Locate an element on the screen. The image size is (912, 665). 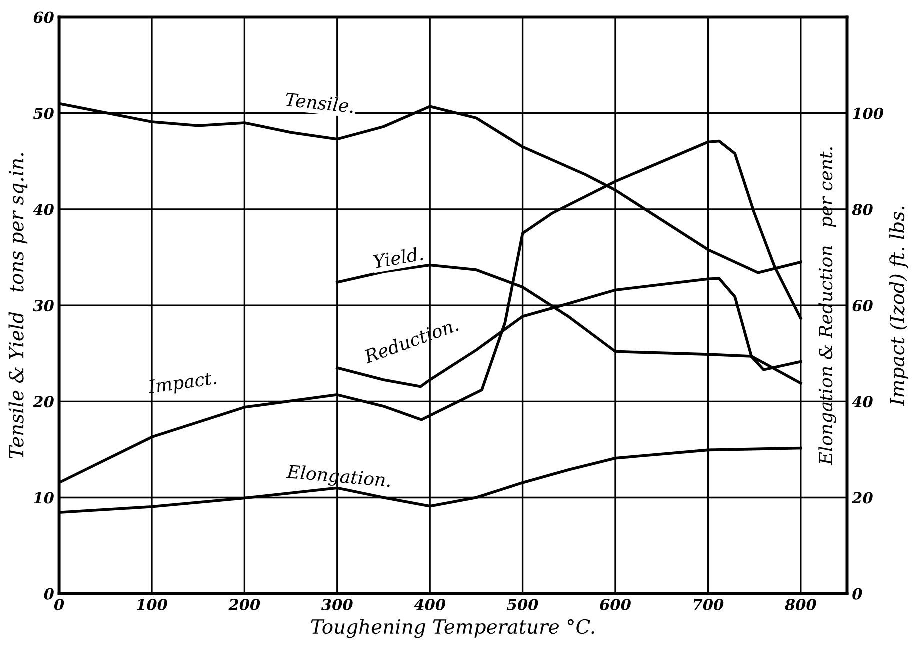
y-tick-label: 0 is located at coordinates (49, 594).